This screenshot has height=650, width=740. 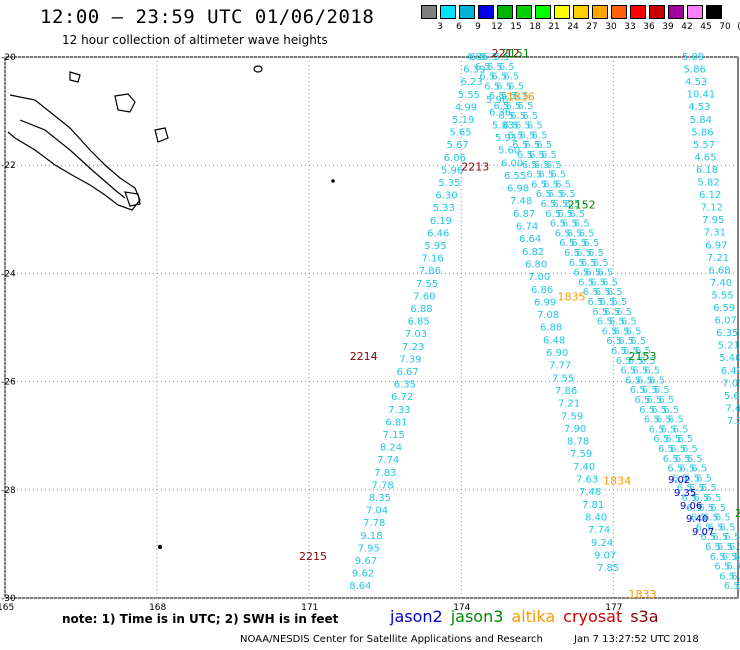 I want to click on swh-value-middle: 7.40, so click(x=584, y=467).